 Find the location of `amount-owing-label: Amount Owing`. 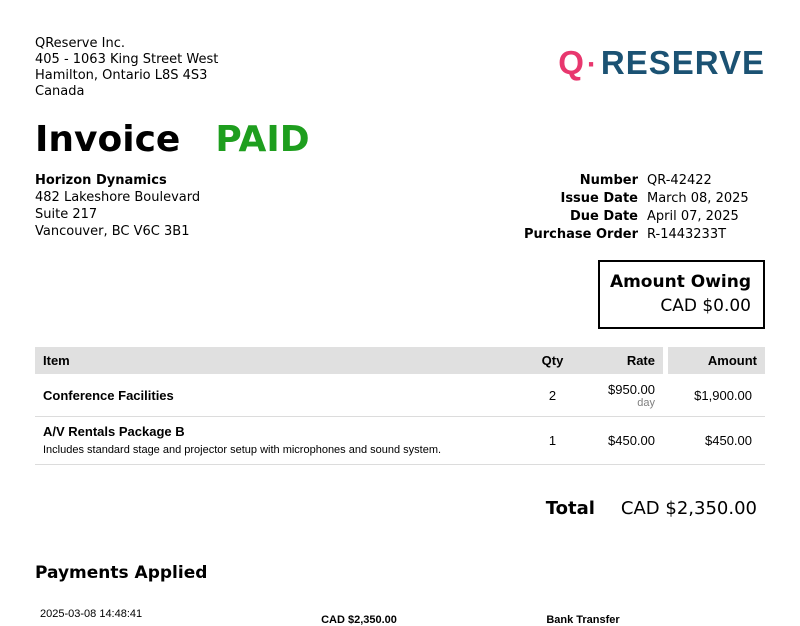

amount-owing-label: Amount Owing is located at coordinates (680, 282).